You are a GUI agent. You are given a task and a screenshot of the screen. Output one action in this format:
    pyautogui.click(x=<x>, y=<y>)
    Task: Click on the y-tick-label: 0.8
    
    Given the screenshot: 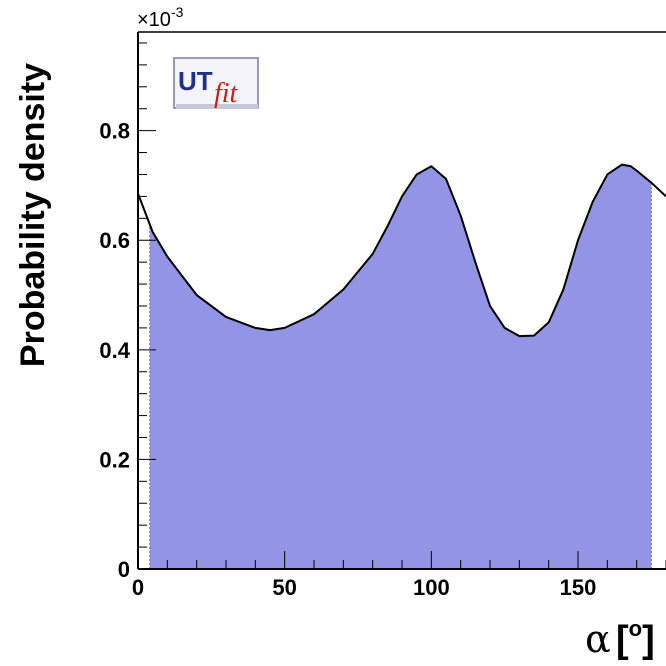 What is the action you would take?
    pyautogui.click(x=114, y=131)
    